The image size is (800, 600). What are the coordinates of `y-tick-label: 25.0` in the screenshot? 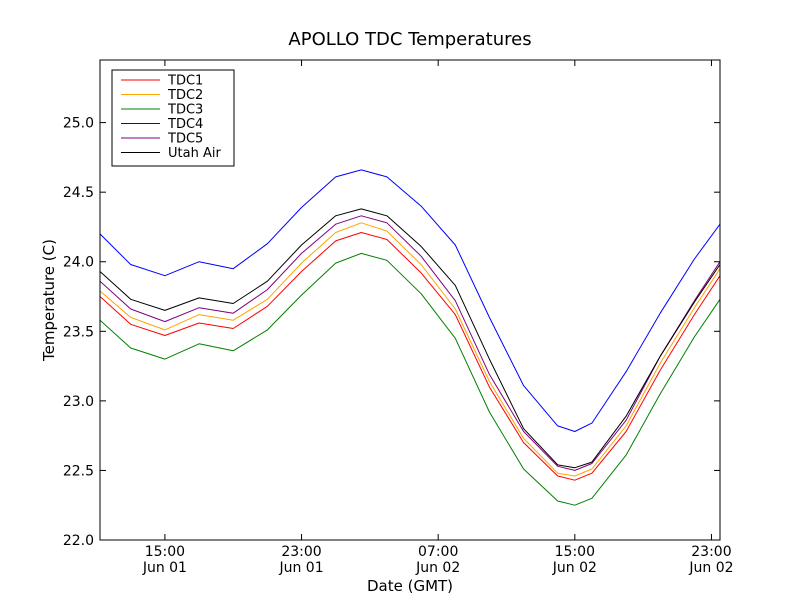 It's located at (78, 124).